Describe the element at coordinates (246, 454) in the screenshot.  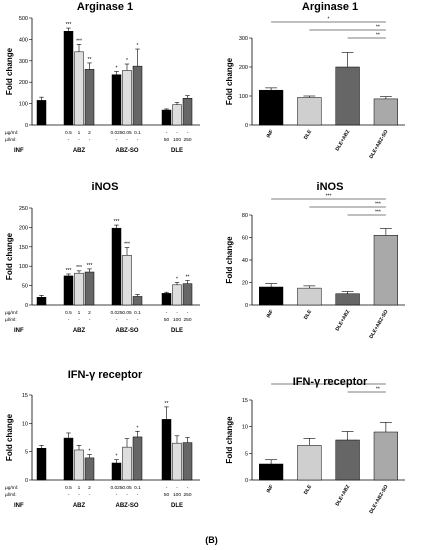
I see `y-tick-label: 5` at that location.